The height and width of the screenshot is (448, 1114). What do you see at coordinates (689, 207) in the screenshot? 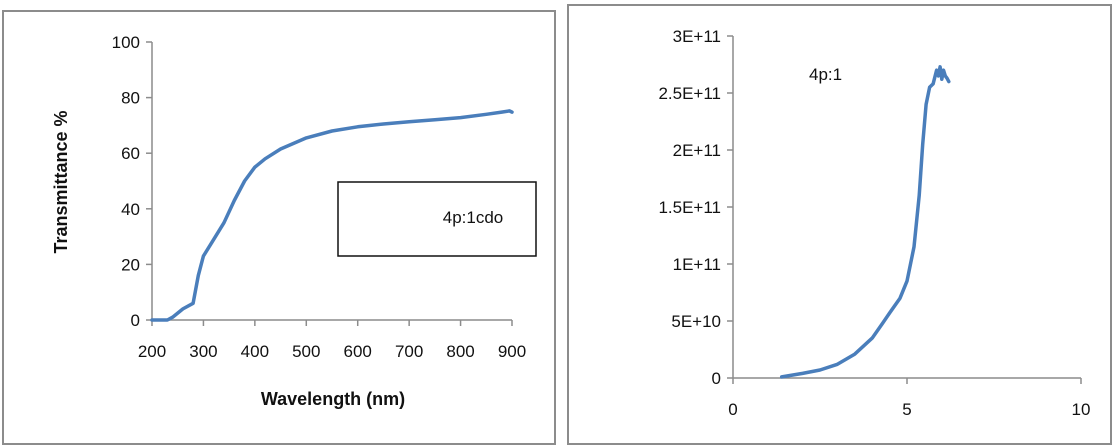
I see `y-tick-label: 1.5E+11` at bounding box center [689, 207].